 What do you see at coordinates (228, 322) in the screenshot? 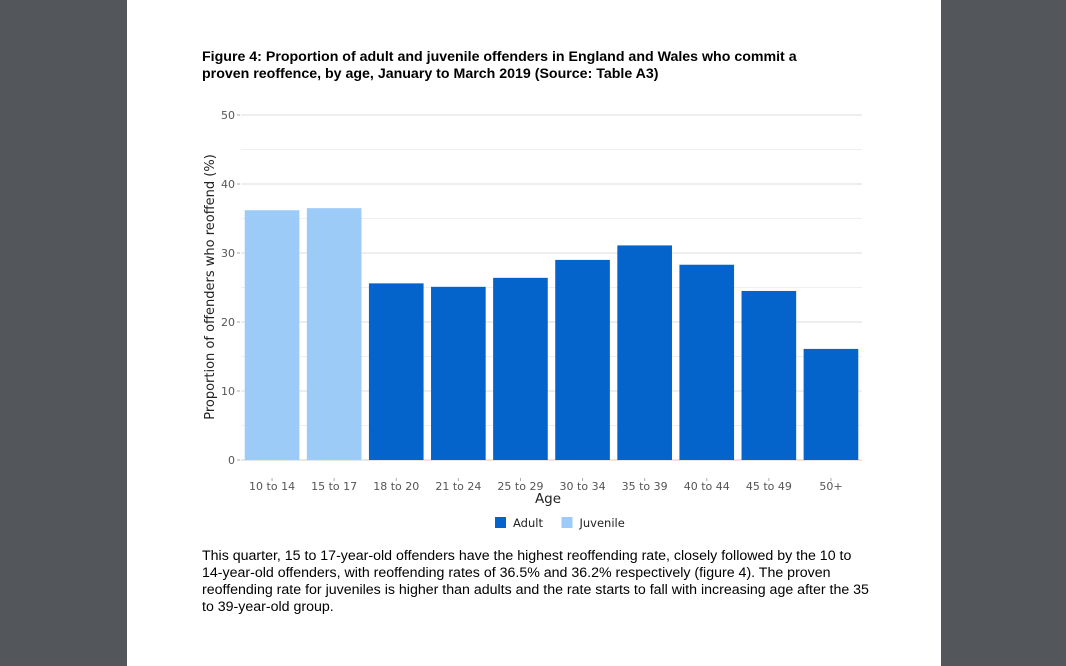
I see `y-tick-label: 20` at bounding box center [228, 322].